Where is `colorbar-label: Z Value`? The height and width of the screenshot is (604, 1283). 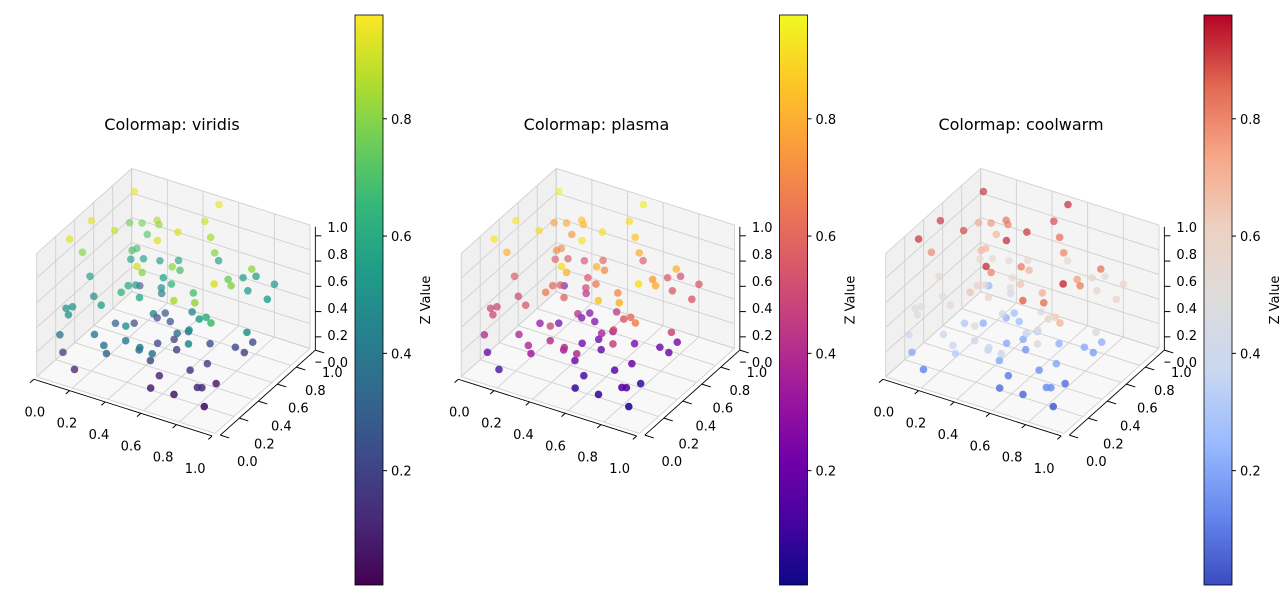
colorbar-label: Z Value is located at coordinates (851, 300).